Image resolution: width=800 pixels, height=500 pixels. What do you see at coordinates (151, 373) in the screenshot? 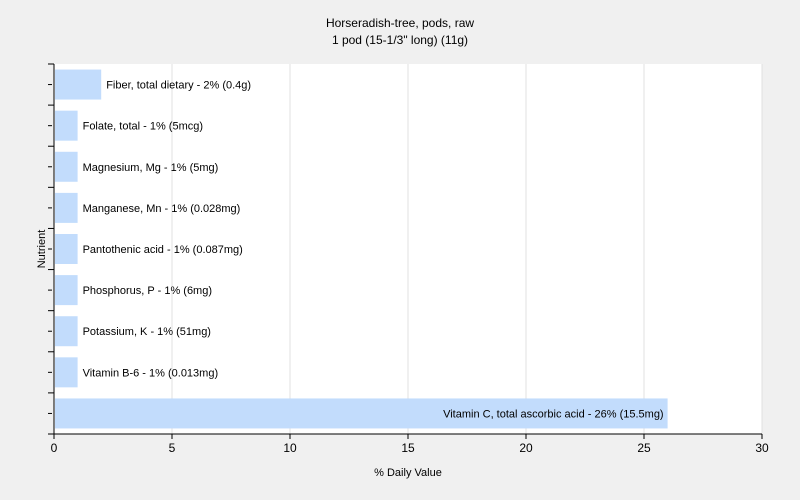
I see `data-label: Vitamin B-6 - 1% (0.013mg)` at bounding box center [151, 373].